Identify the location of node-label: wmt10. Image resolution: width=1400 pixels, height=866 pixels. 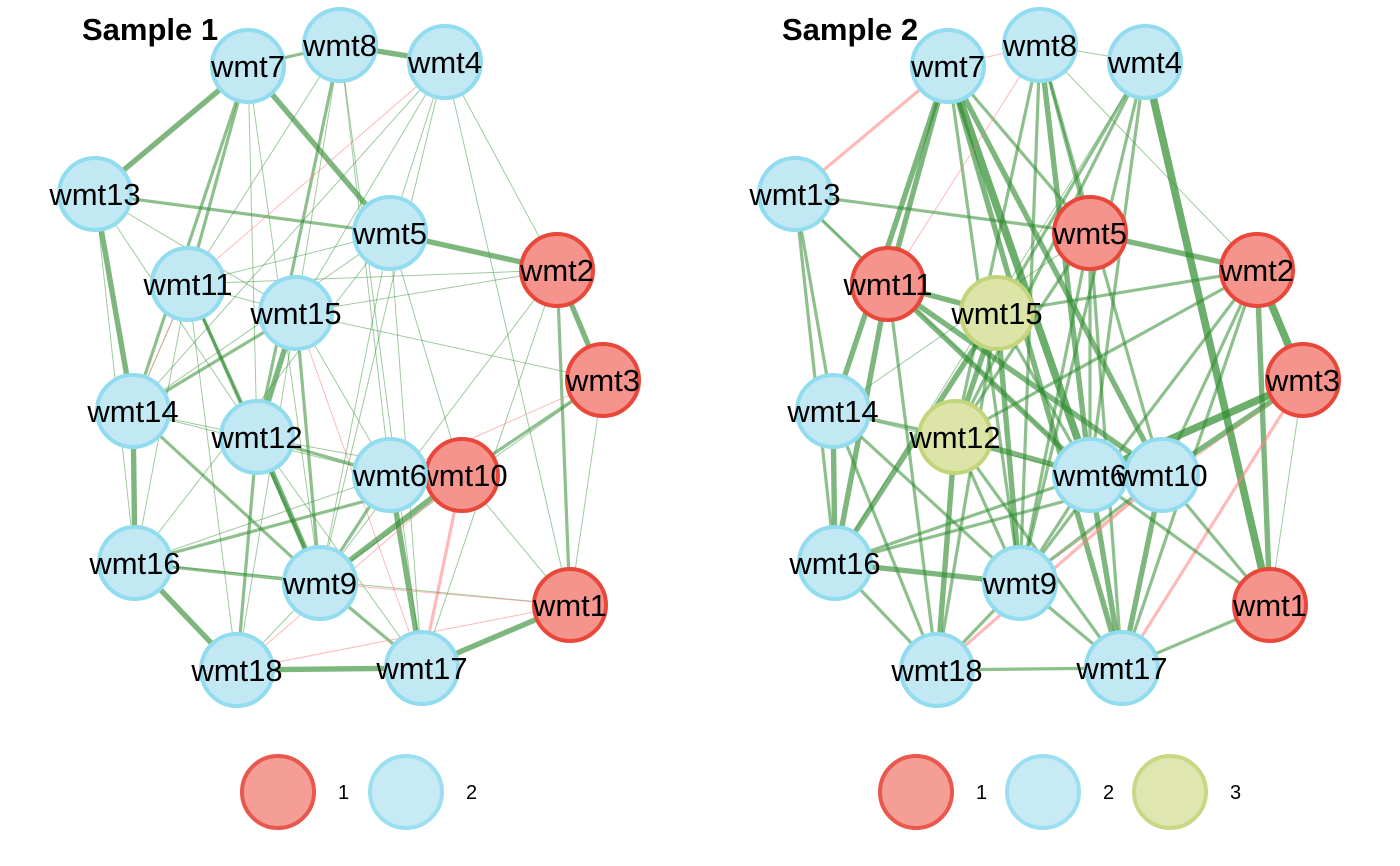
(1161, 475).